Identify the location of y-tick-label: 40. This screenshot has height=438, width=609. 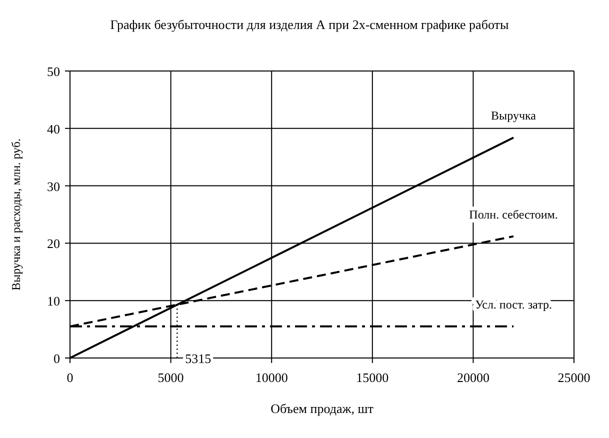
(53, 128).